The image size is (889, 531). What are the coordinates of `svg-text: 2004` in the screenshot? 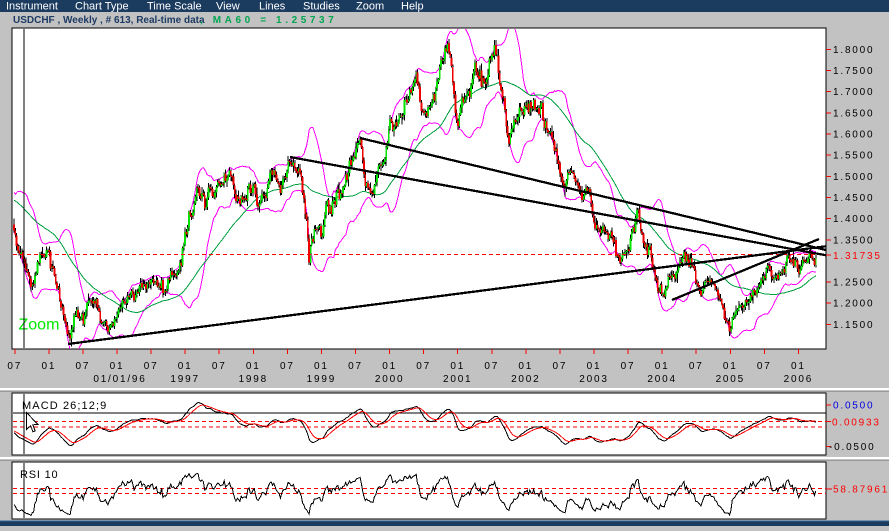 It's located at (661, 379).